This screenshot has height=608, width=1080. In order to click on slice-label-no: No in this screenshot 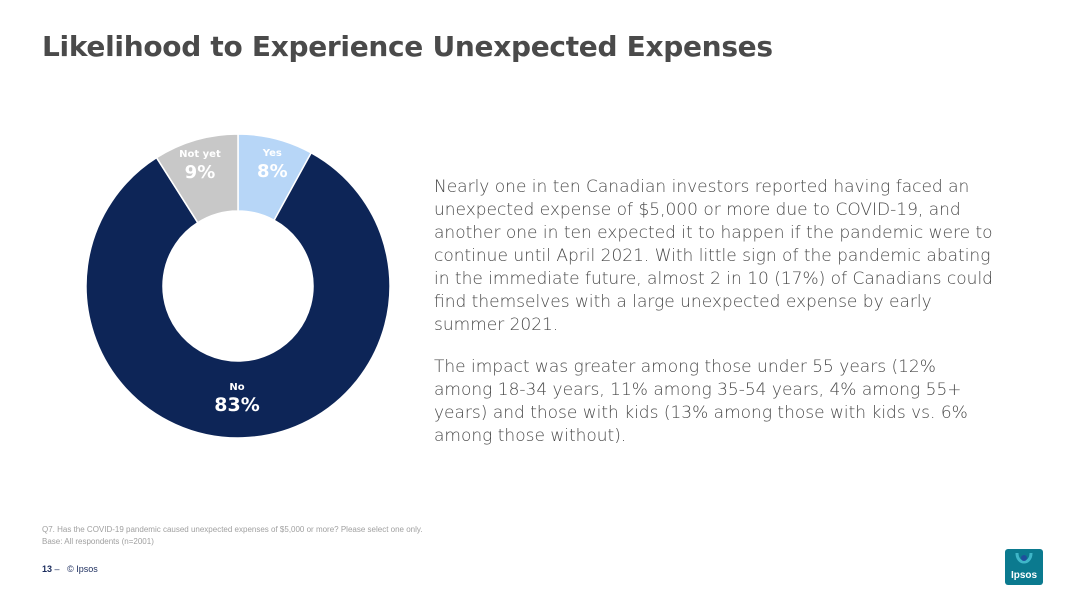, I will do `click(236, 387)`.